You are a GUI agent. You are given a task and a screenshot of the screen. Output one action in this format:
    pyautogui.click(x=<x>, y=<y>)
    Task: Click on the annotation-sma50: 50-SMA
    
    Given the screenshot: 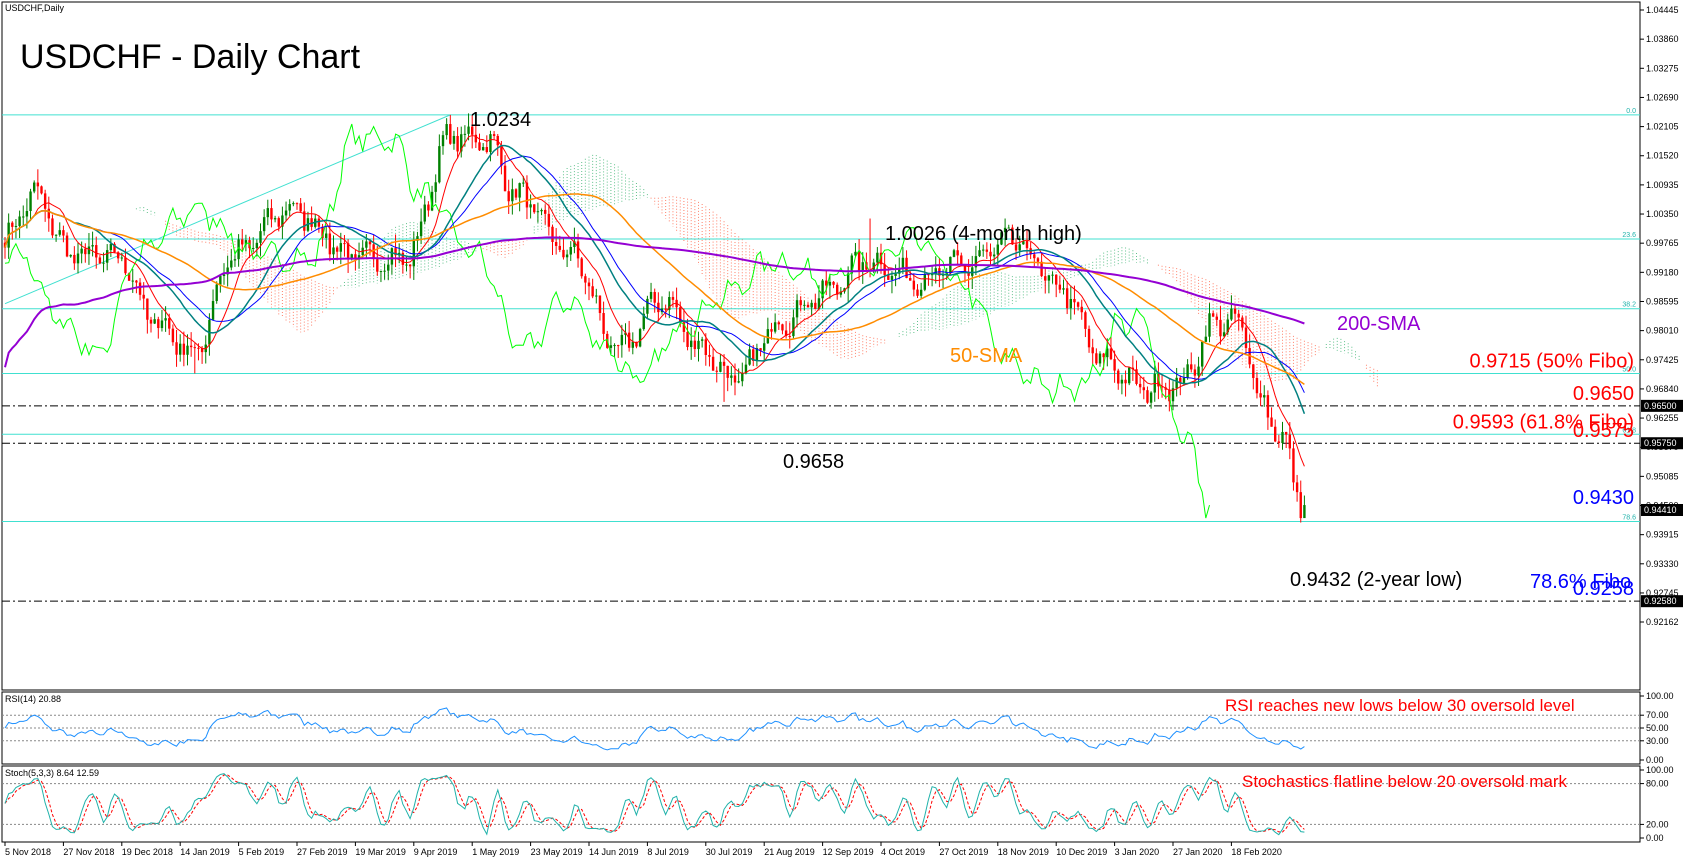 What is the action you would take?
    pyautogui.click(x=986, y=356)
    